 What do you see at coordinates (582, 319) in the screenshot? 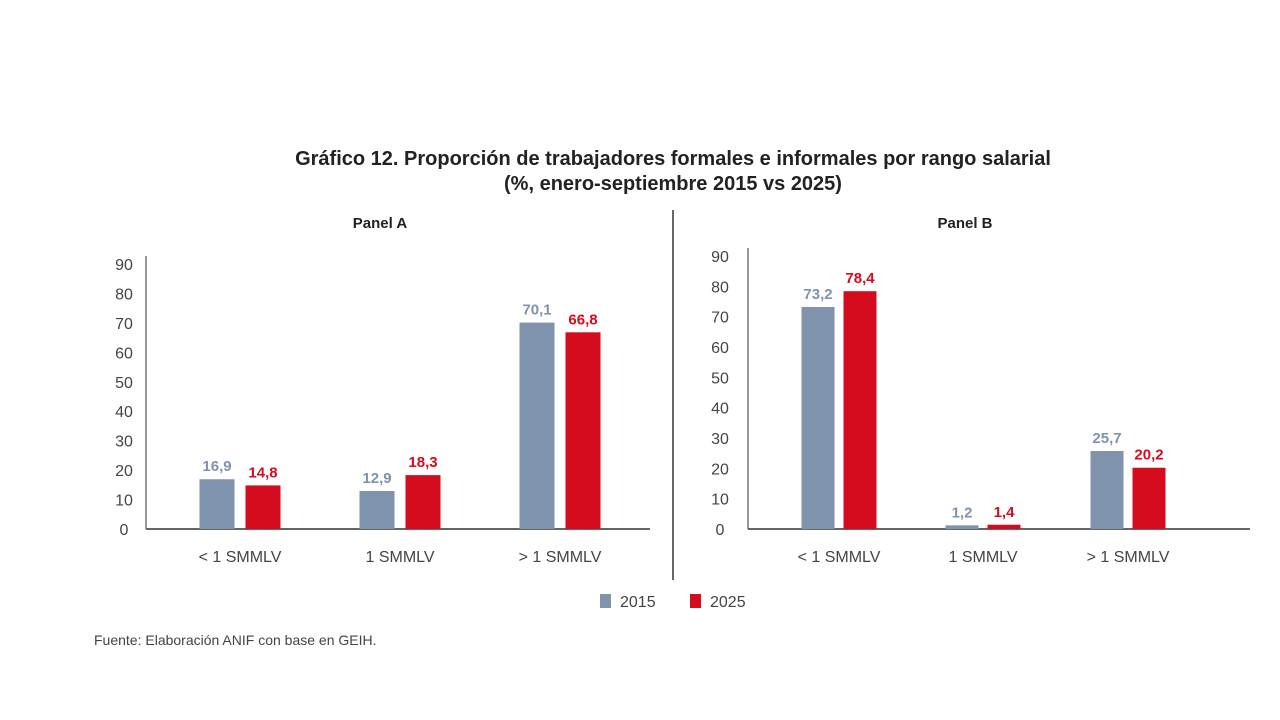
I see `data-label-2025: 66,8` at bounding box center [582, 319].